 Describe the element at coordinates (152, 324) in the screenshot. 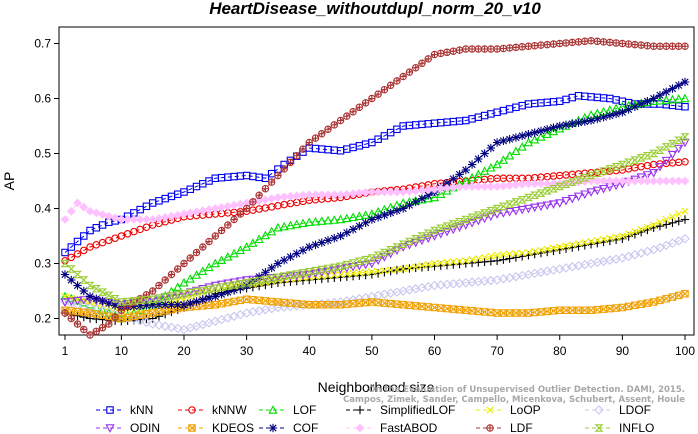

I see `data-point-ldof` at that location.